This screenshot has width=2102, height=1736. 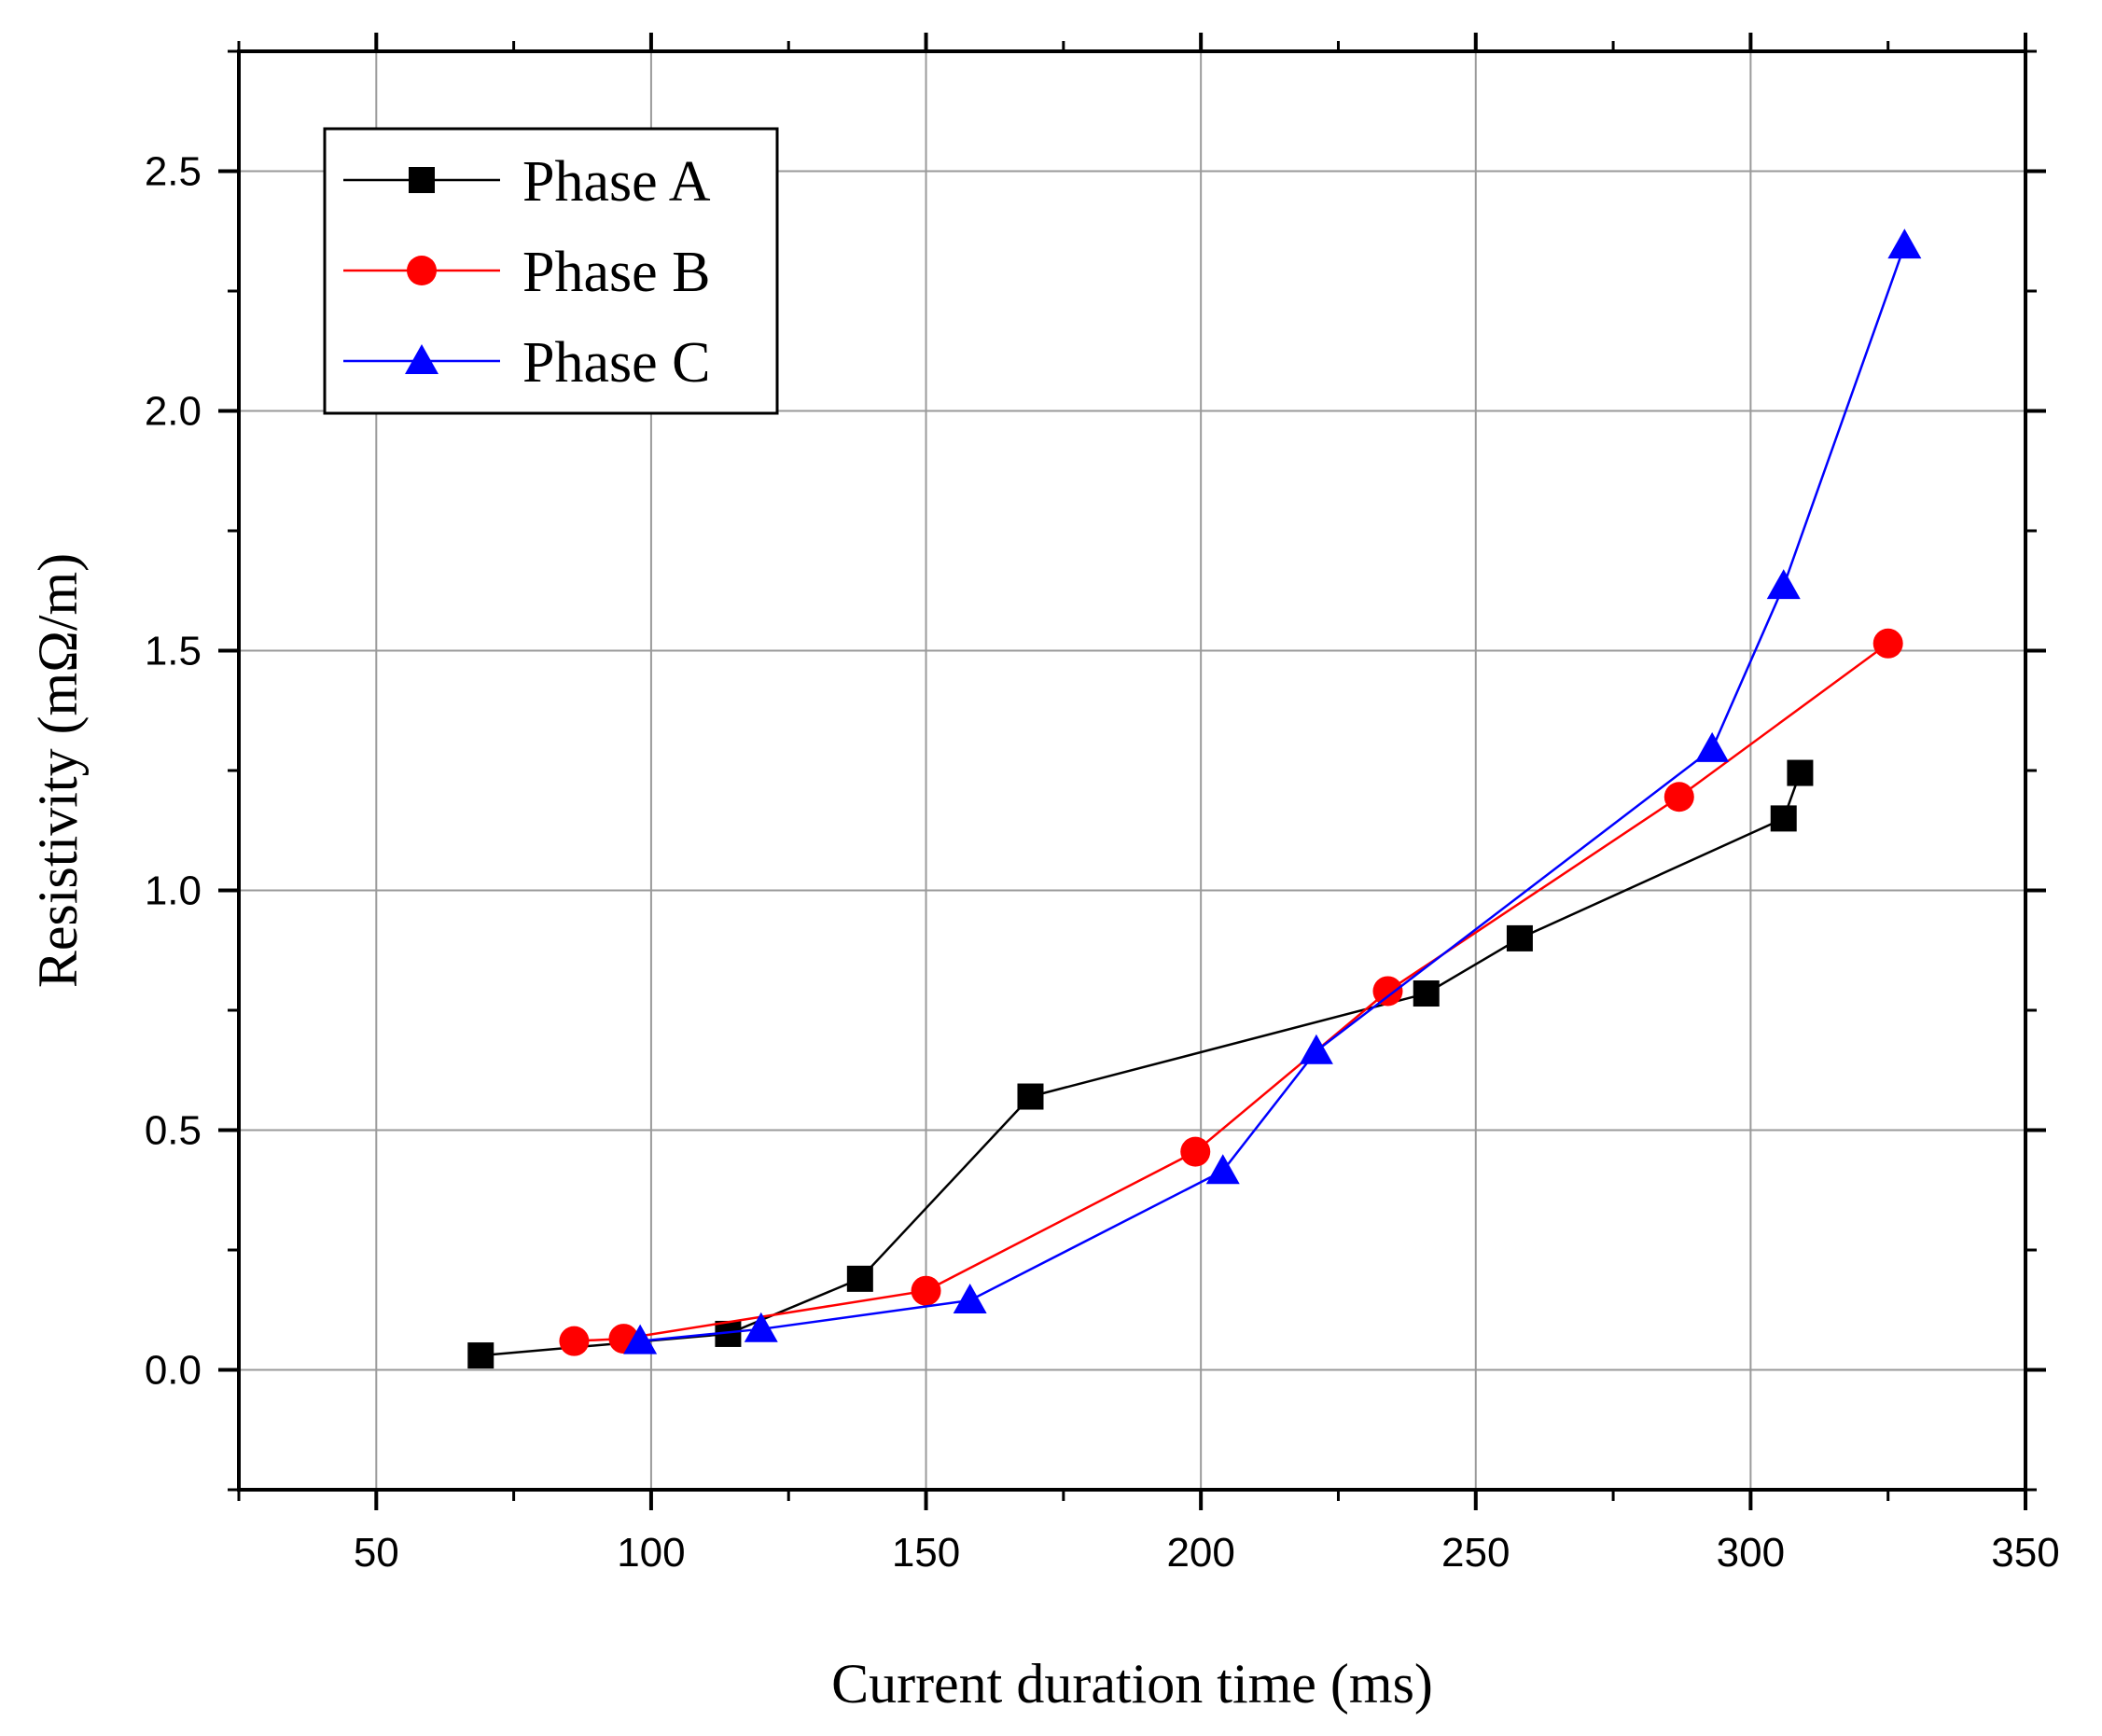 What do you see at coordinates (2025, 1553) in the screenshot?
I see `x-tick-label: 350` at bounding box center [2025, 1553].